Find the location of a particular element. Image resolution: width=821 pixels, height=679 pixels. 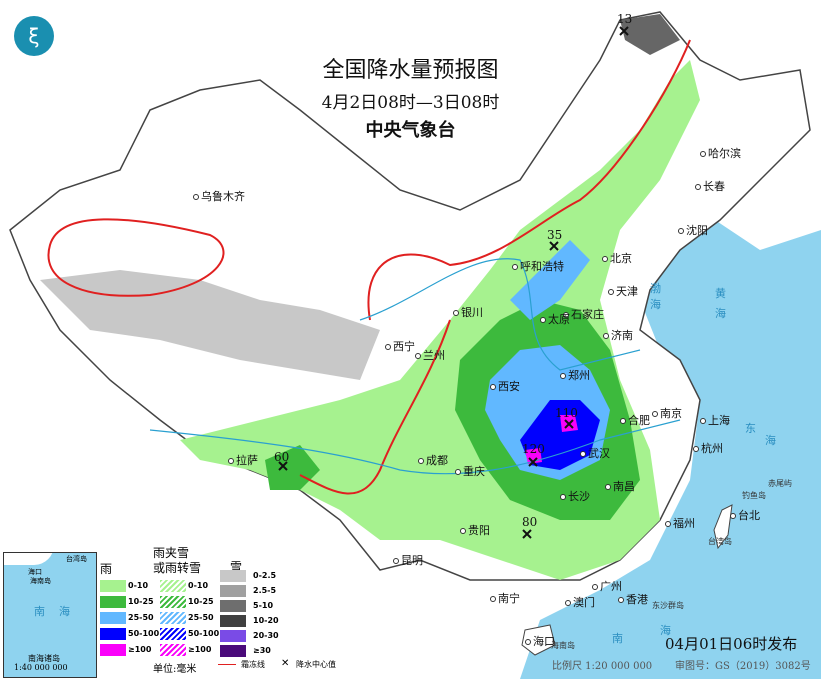

inset-label: 海南岛 is located at coordinates (40, 581).